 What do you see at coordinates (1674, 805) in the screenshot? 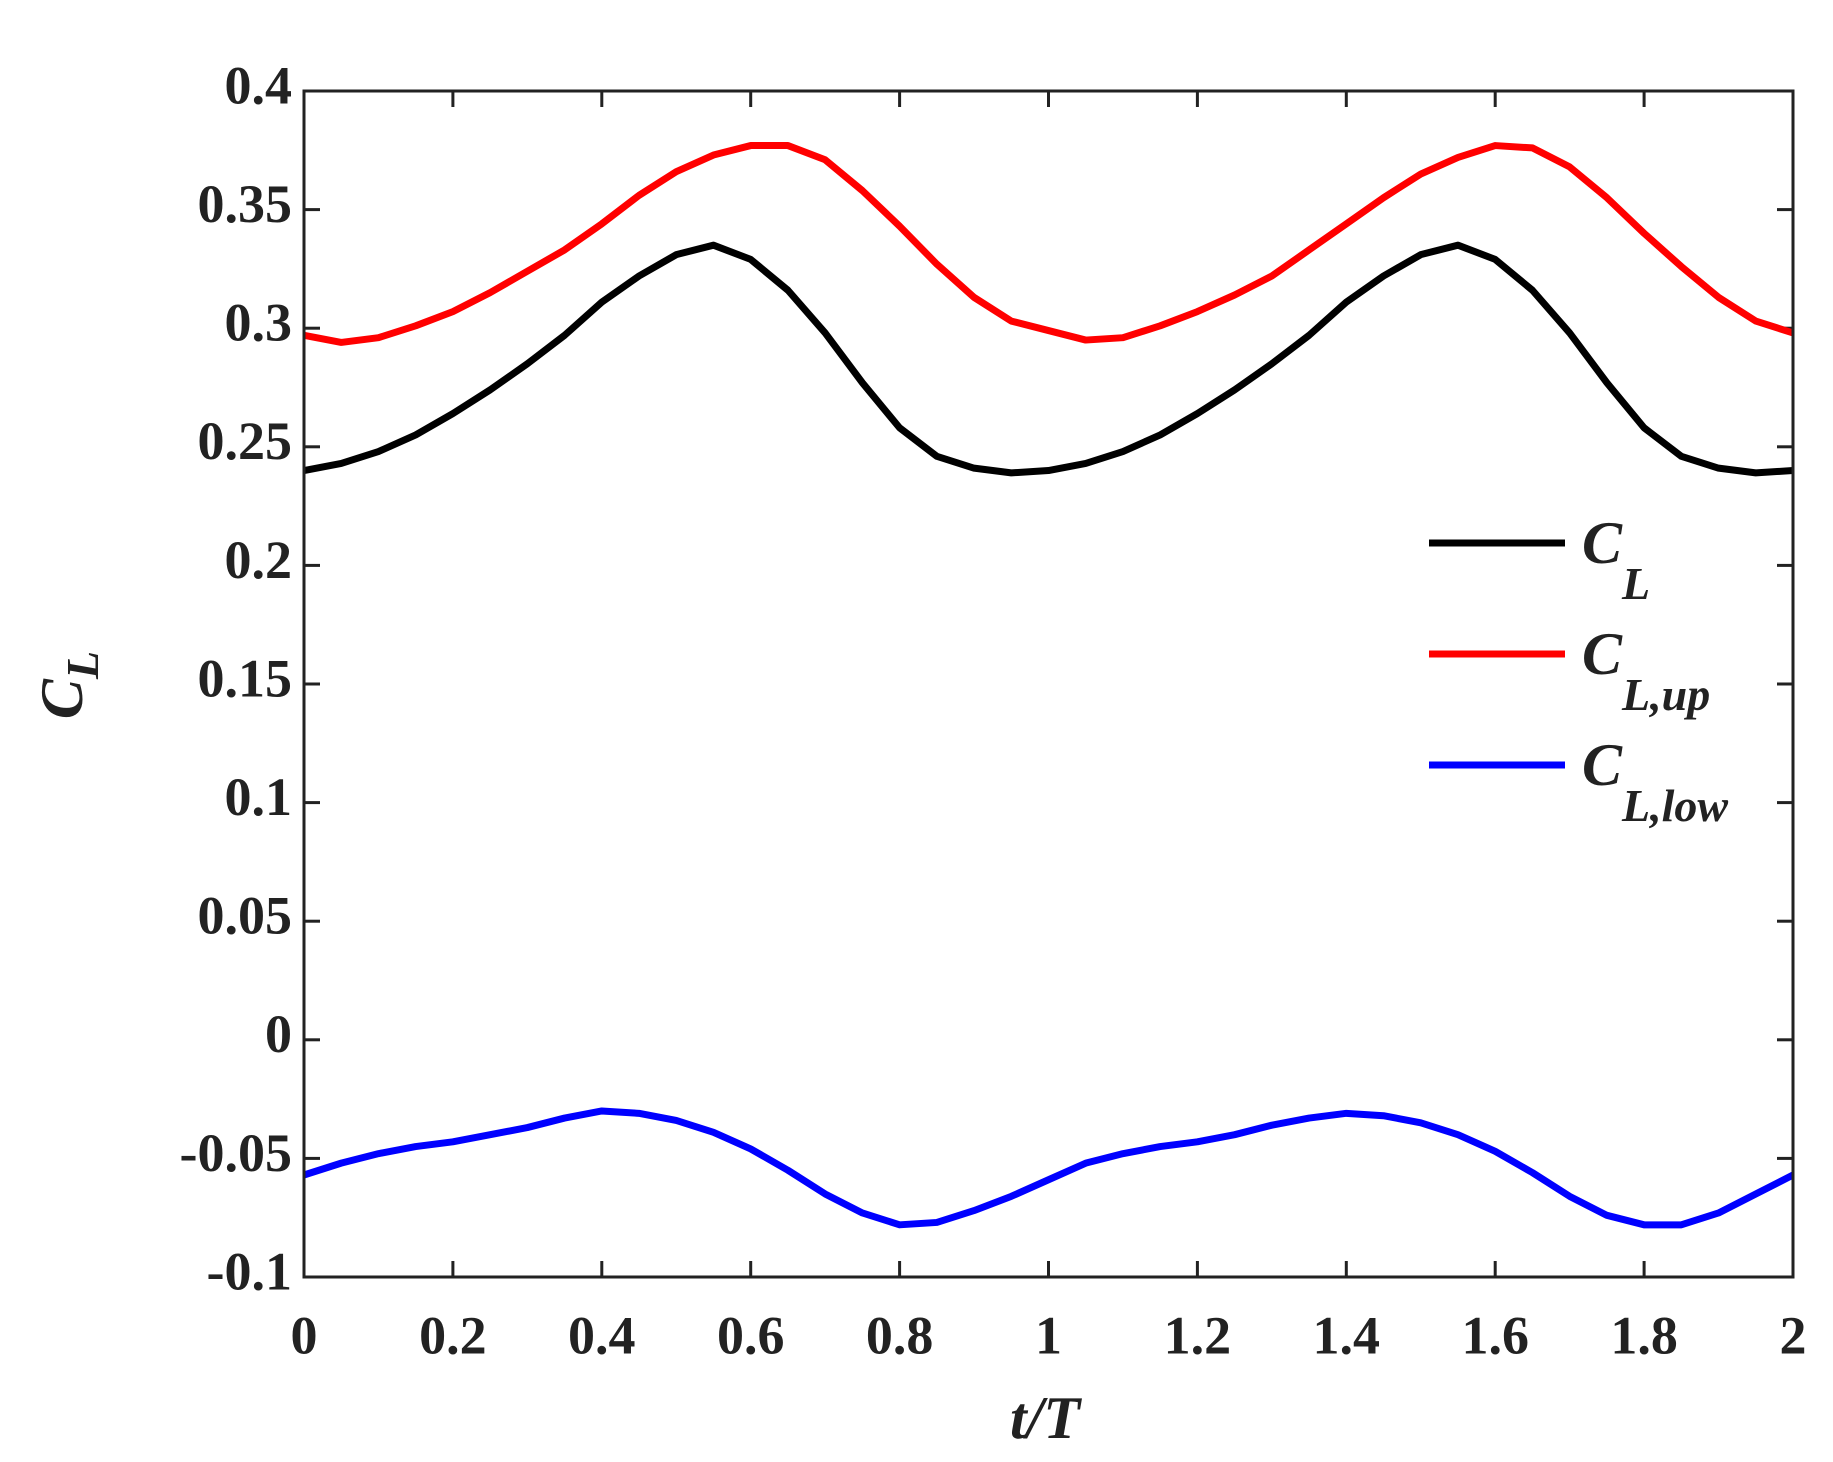
I see `legend-label-sub: L,low` at bounding box center [1674, 805].